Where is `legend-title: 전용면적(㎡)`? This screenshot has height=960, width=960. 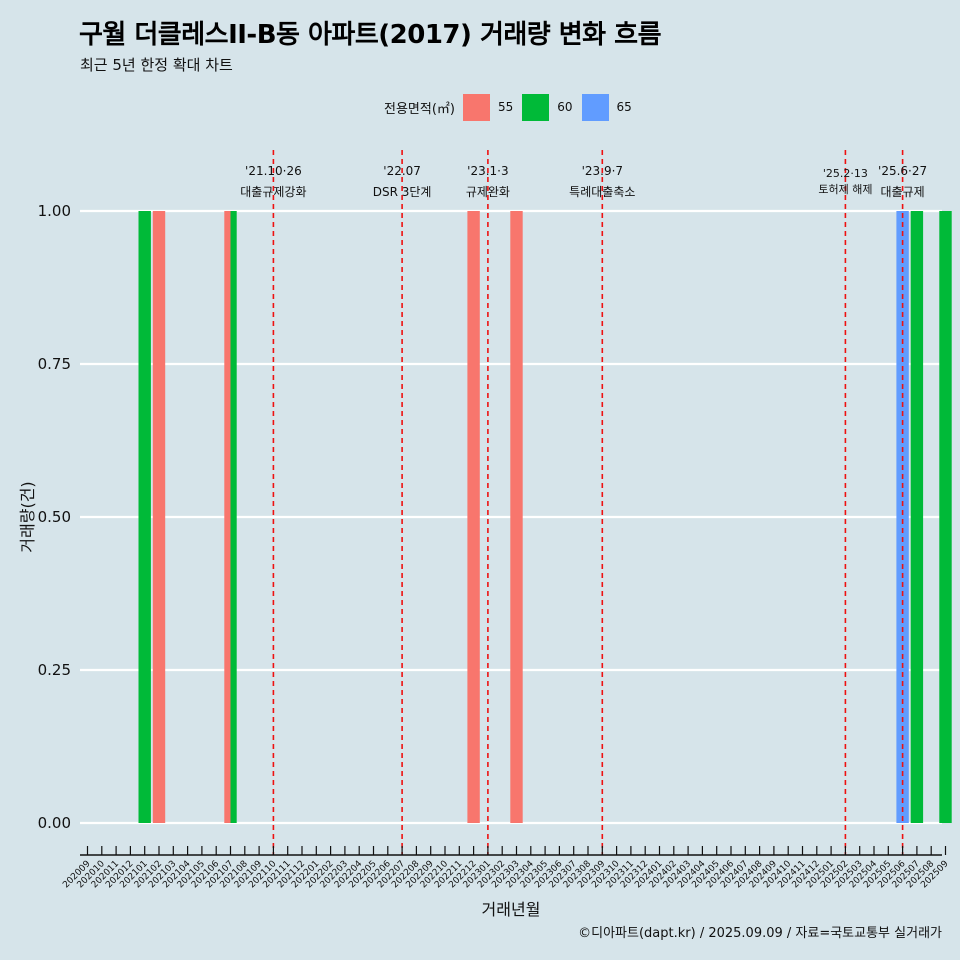 legend-title: 전용면적(㎡) is located at coordinates (419, 109).